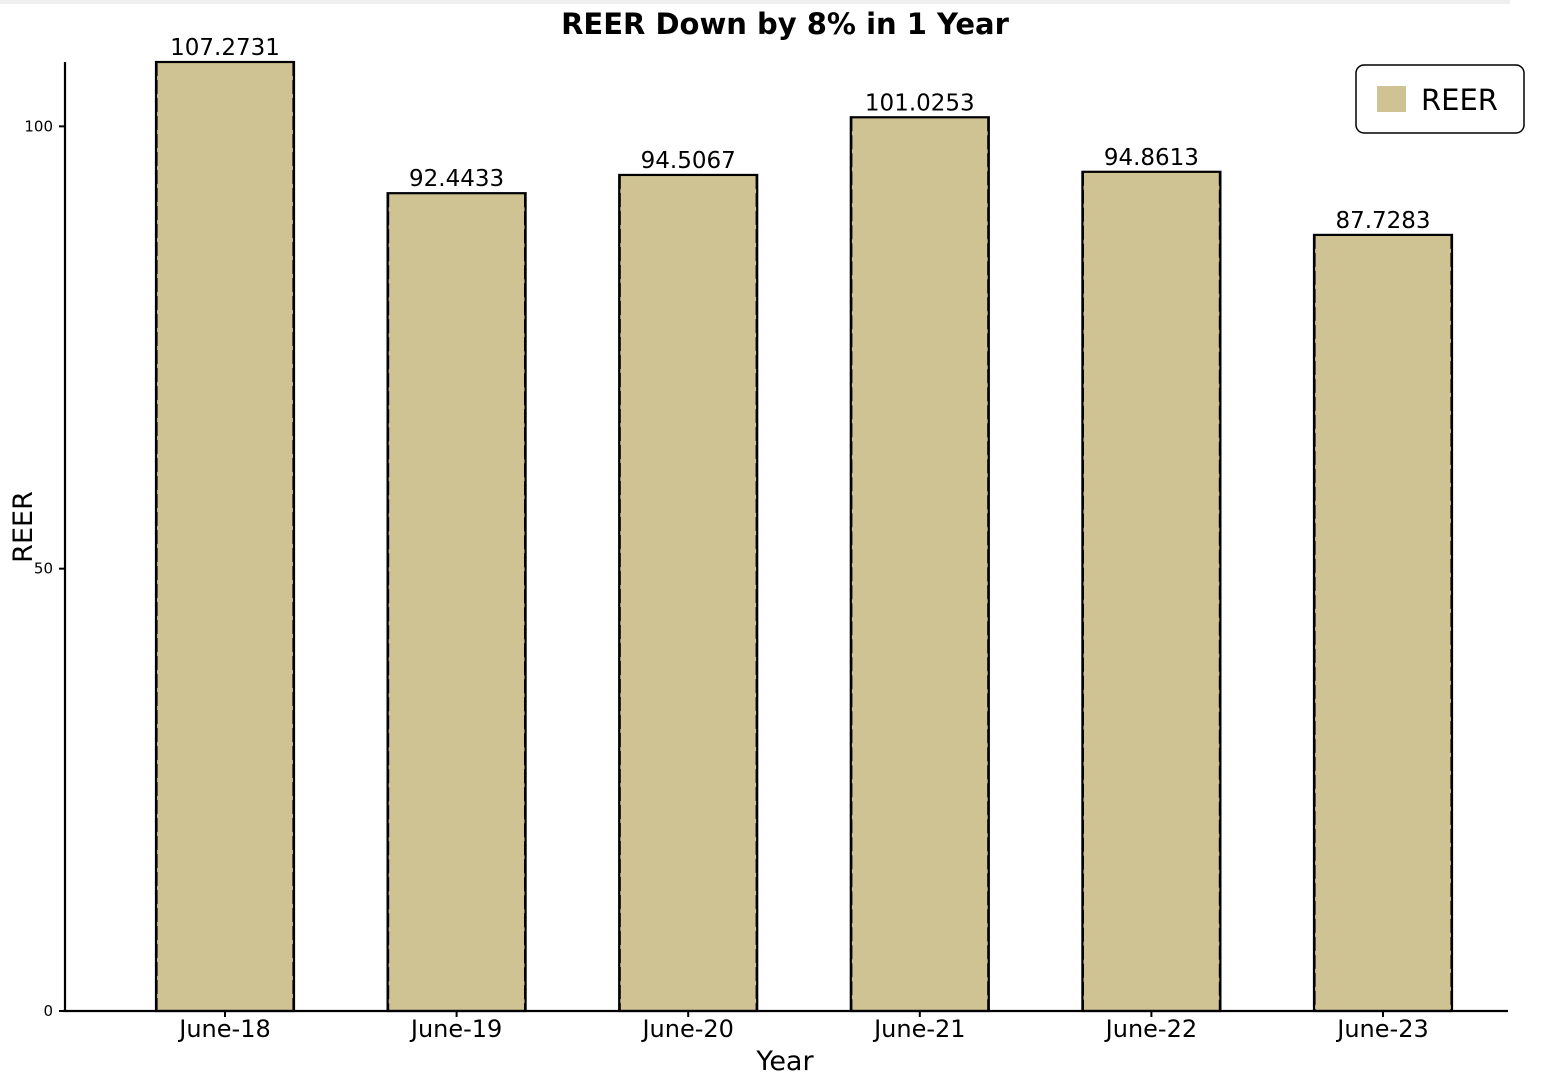  What do you see at coordinates (1150, 1029) in the screenshot?
I see `x-tick-label: June-22` at bounding box center [1150, 1029].